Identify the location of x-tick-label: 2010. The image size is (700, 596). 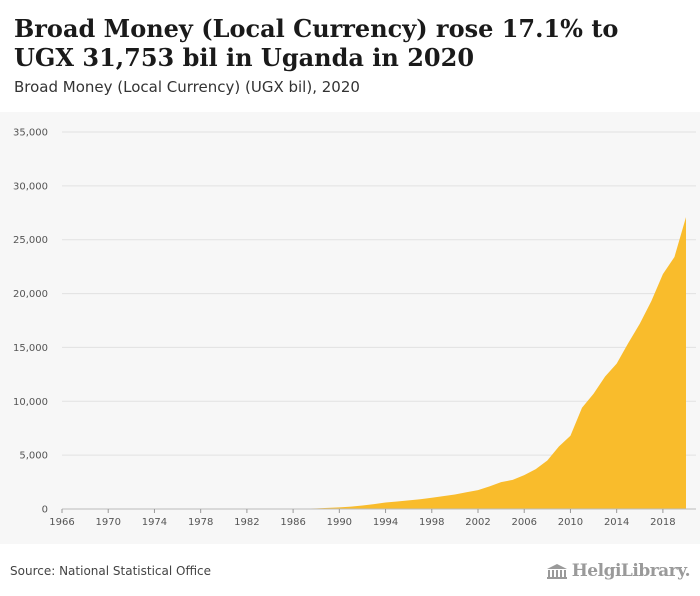
(570, 522).